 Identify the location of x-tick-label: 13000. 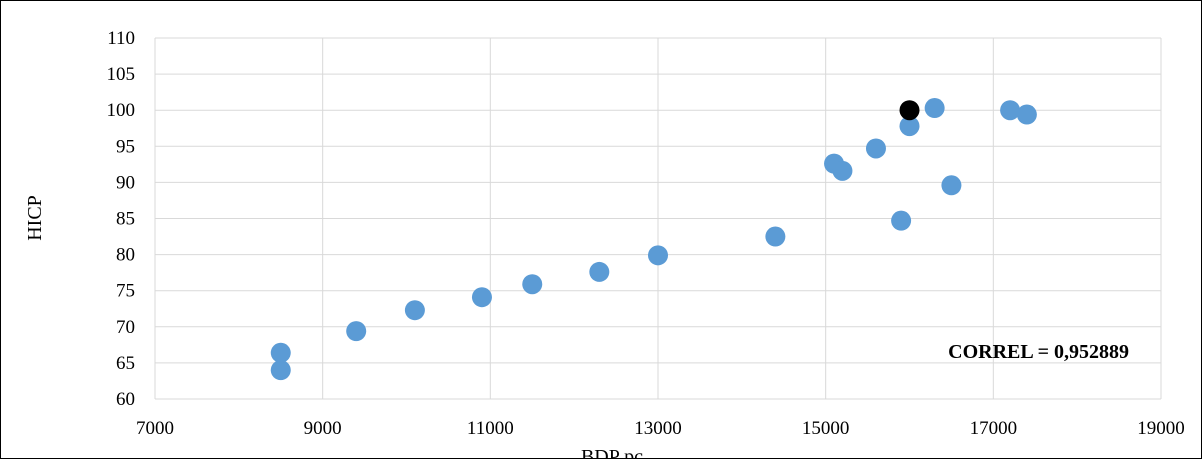
(658, 428).